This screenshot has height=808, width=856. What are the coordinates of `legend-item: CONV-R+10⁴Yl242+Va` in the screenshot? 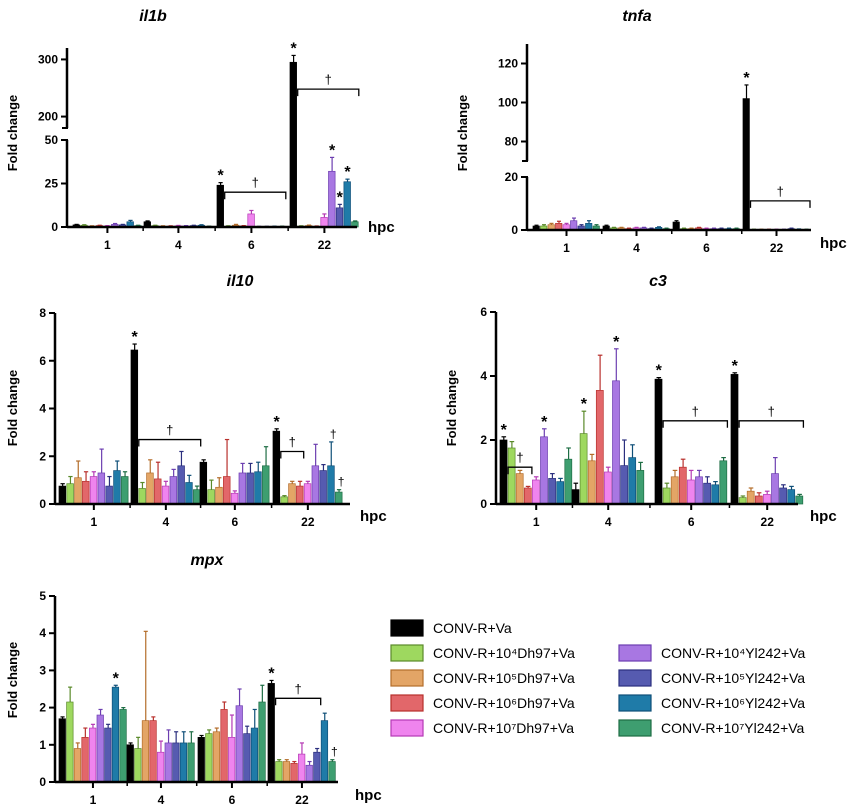 It's located at (711, 653).